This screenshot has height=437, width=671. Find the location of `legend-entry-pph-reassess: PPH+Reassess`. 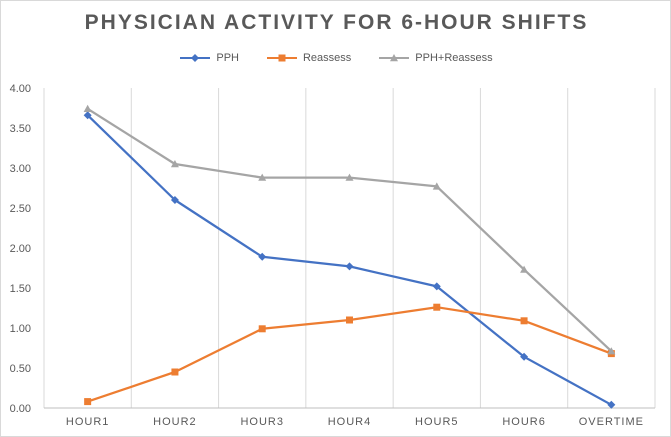

legend-entry-pph-reassess: PPH+Reassess is located at coordinates (436, 58).